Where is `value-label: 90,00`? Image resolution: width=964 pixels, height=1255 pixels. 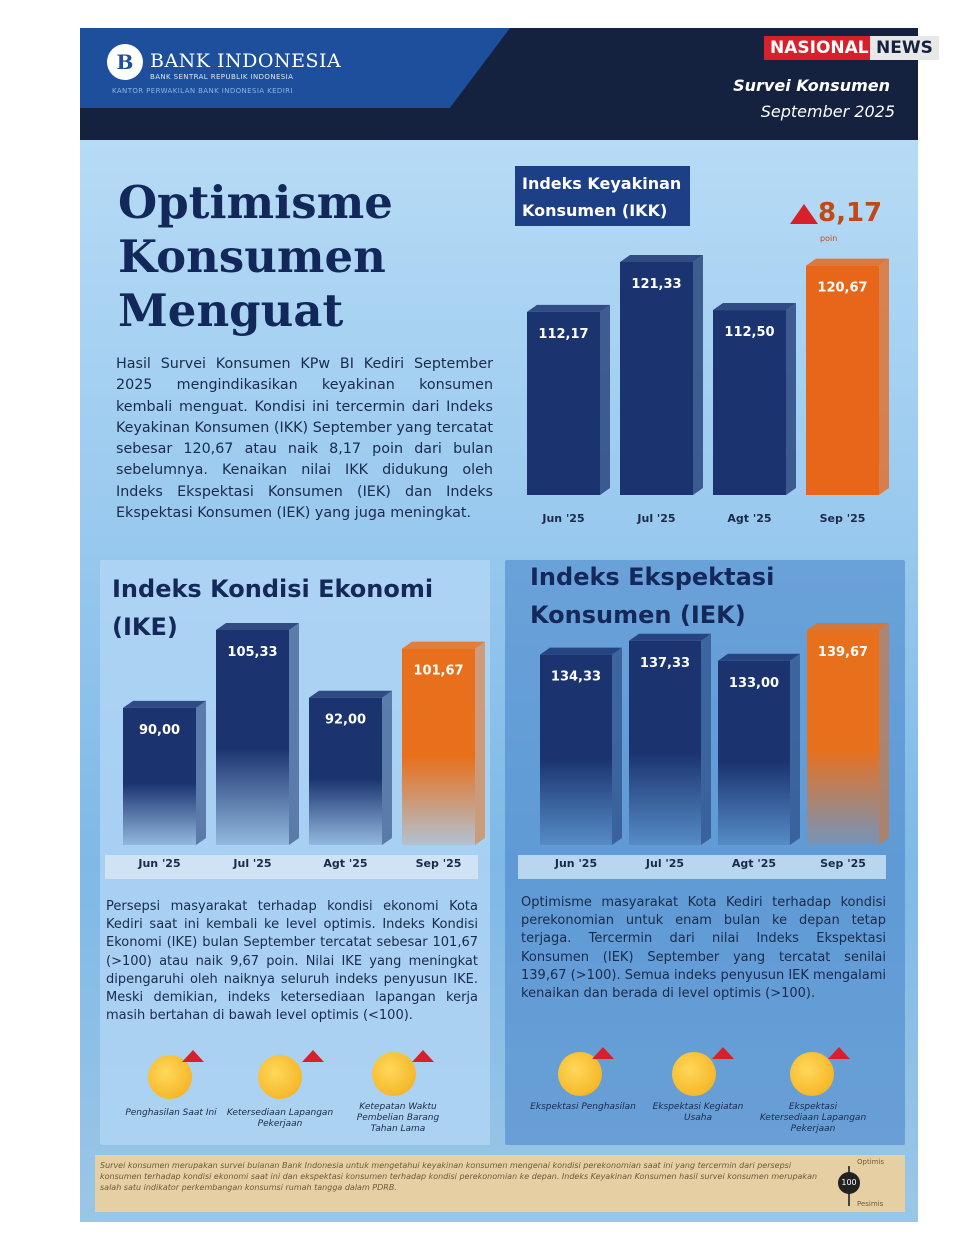 value-label: 90,00 is located at coordinates (159, 730).